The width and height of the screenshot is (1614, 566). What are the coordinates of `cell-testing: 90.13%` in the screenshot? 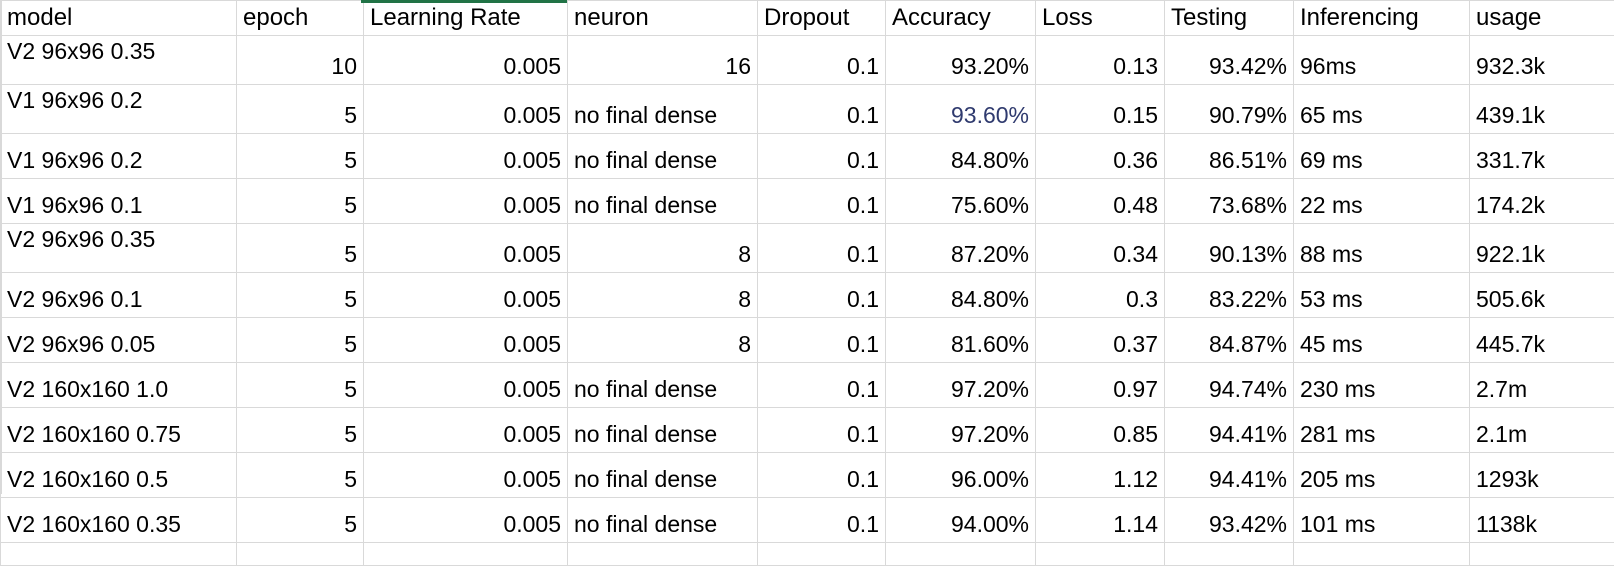 It's located at (1229, 248).